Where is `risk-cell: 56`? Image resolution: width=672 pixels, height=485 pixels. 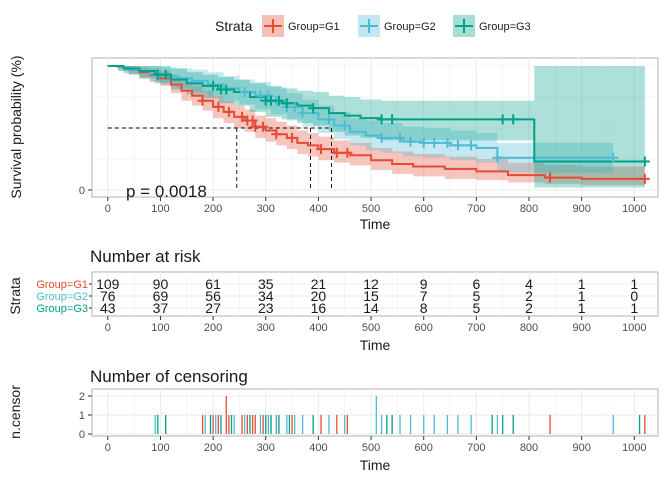
risk-cell: 56 is located at coordinates (213, 296).